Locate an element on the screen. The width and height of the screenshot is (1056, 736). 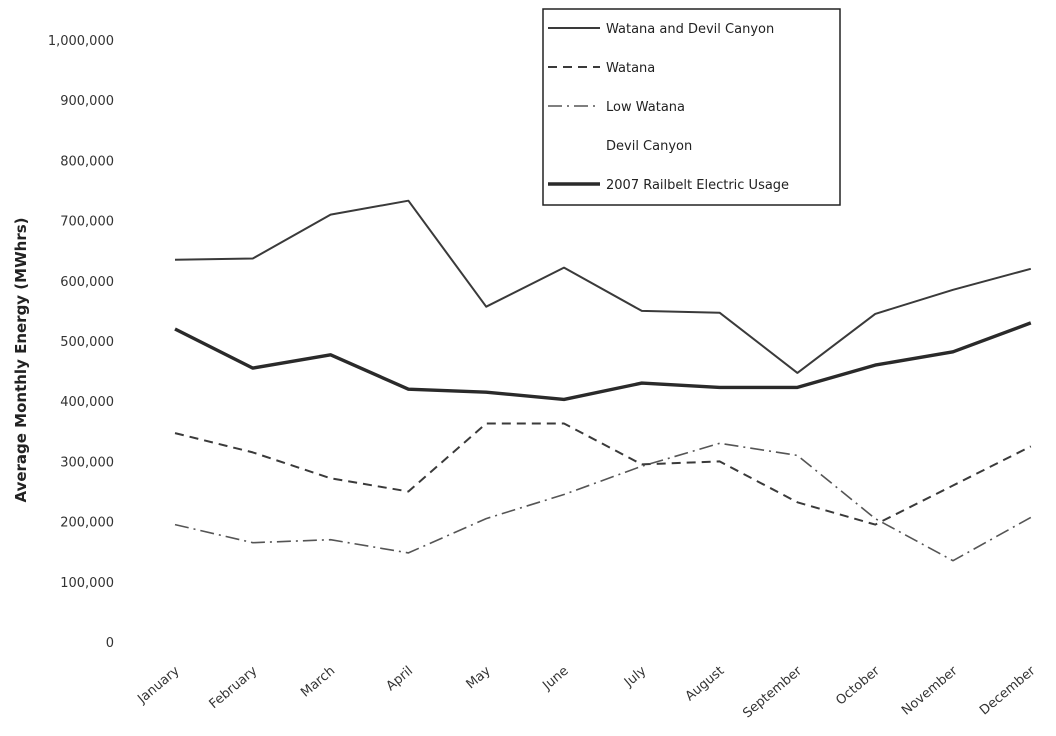
y-tick-label: 400,000 is located at coordinates (87, 402).